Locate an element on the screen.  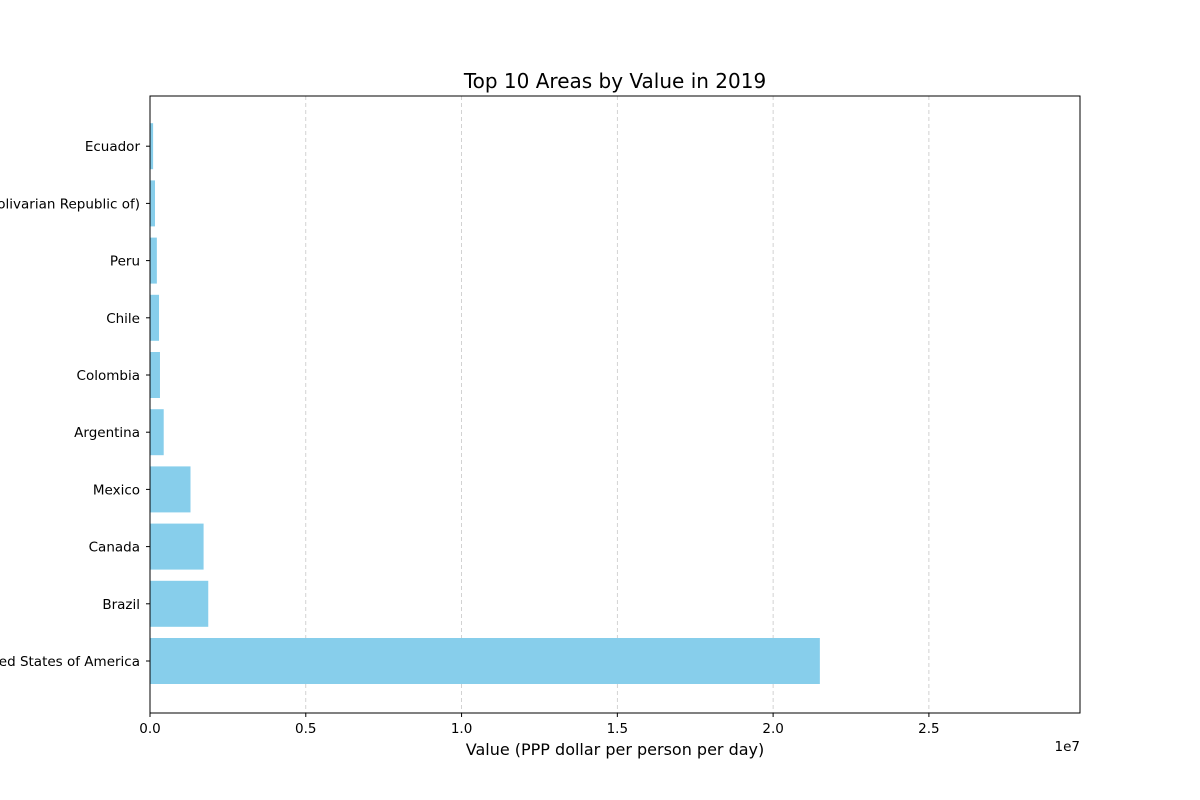
x-axis-label: Value (PPP dollar per person per day) is located at coordinates (615, 749).